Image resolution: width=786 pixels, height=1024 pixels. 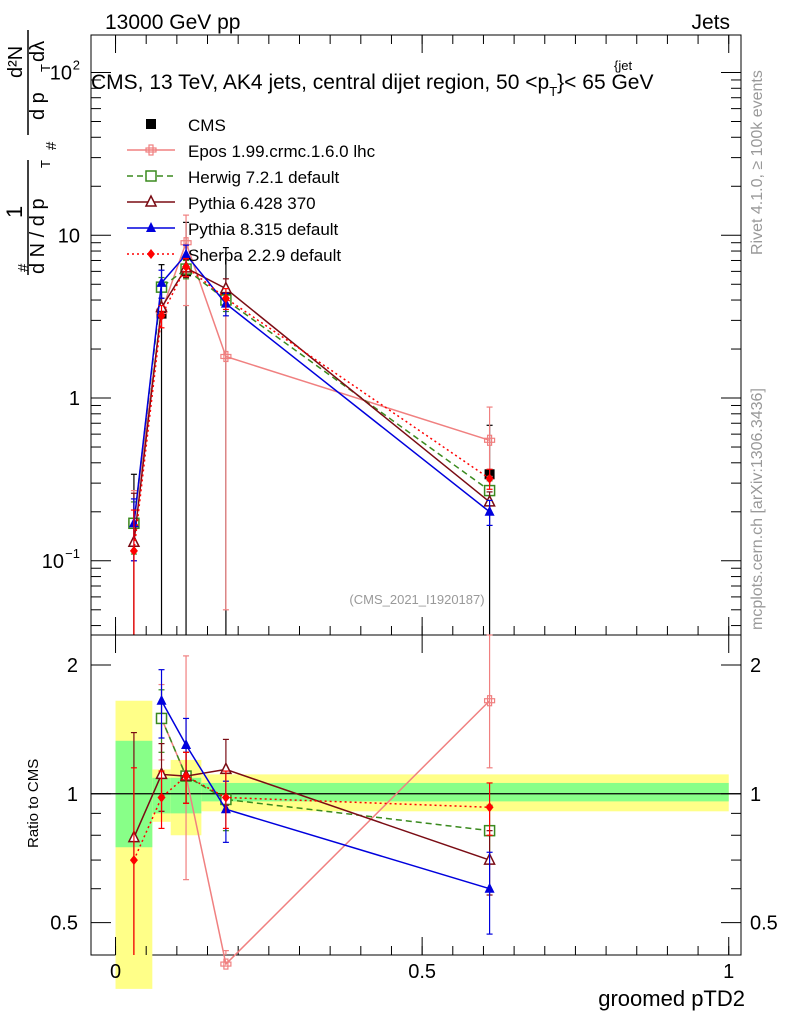 I want to click on ylabel-dn-dpt: d N / d p, so click(x=38, y=236).